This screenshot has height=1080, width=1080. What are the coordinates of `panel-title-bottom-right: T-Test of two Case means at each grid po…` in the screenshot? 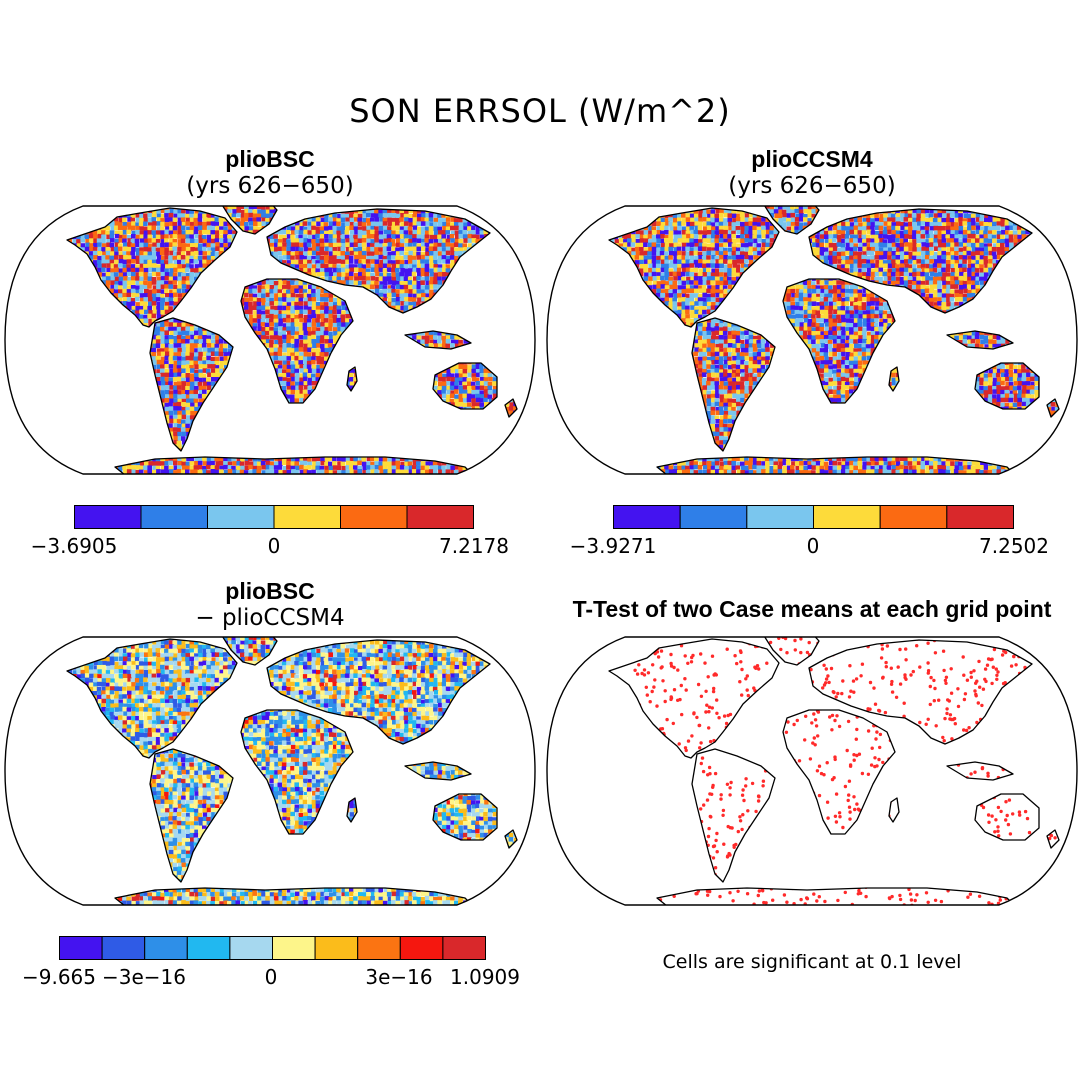 It's located at (812, 609).